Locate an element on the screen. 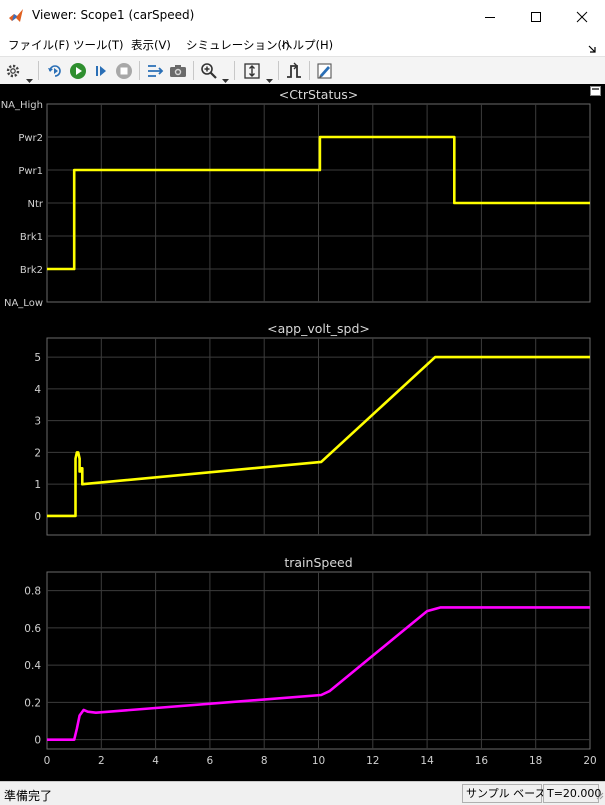 Image resolution: width=605 pixels, height=805 pixels. resize-grip-icon is located at coordinates (600, 794).